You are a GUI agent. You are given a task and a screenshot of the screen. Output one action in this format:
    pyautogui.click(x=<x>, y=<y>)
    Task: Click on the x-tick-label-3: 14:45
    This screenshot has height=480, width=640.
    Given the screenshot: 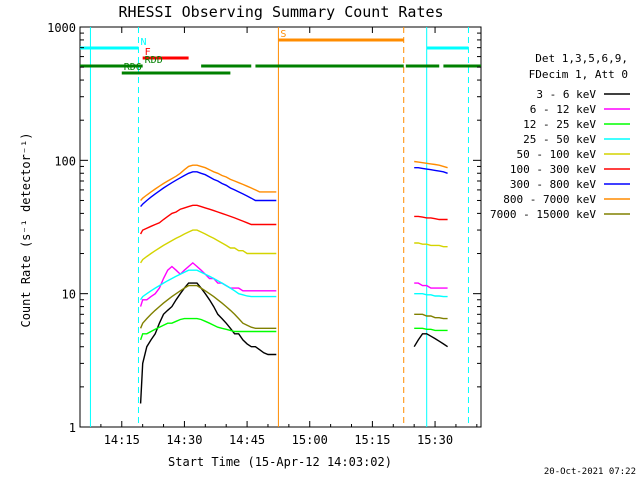 What is the action you would take?
    pyautogui.click(x=247, y=440)
    